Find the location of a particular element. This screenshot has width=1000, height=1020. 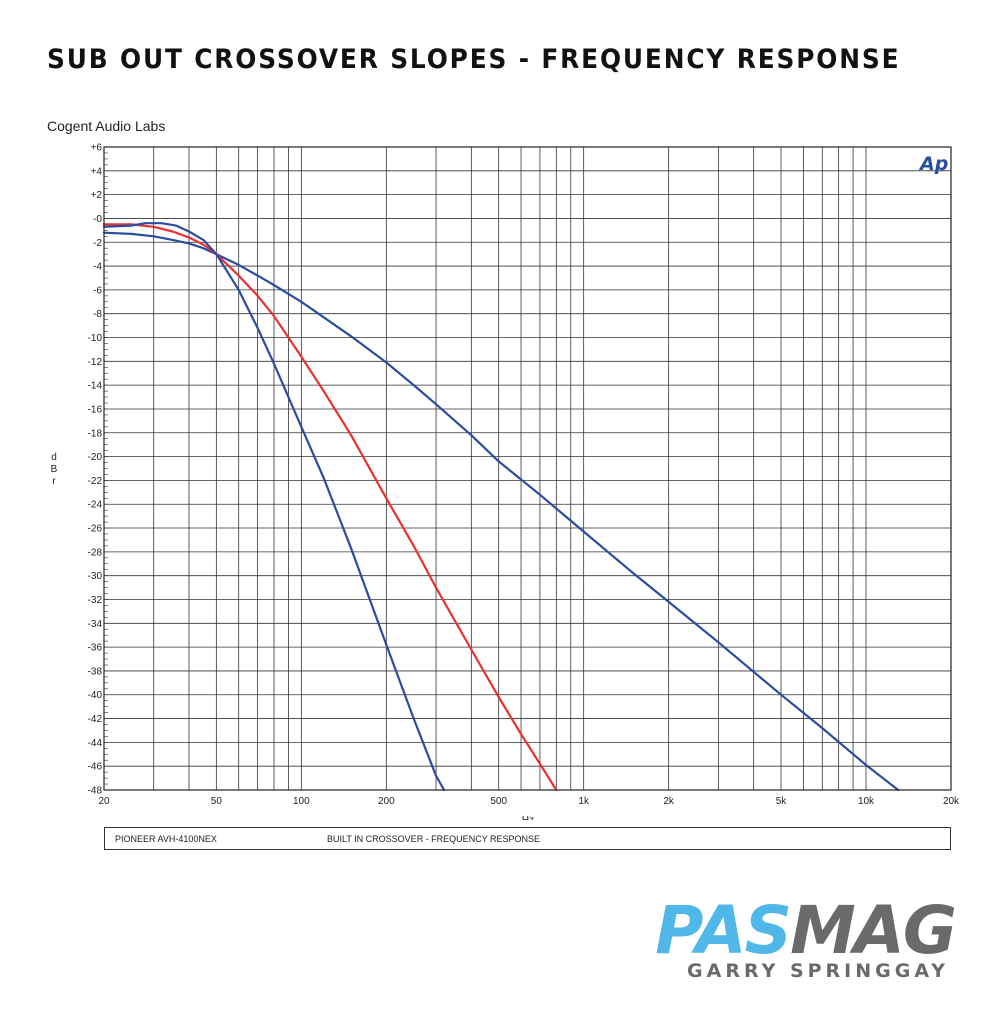

y-tick-label: -26 is located at coordinates (95, 529).